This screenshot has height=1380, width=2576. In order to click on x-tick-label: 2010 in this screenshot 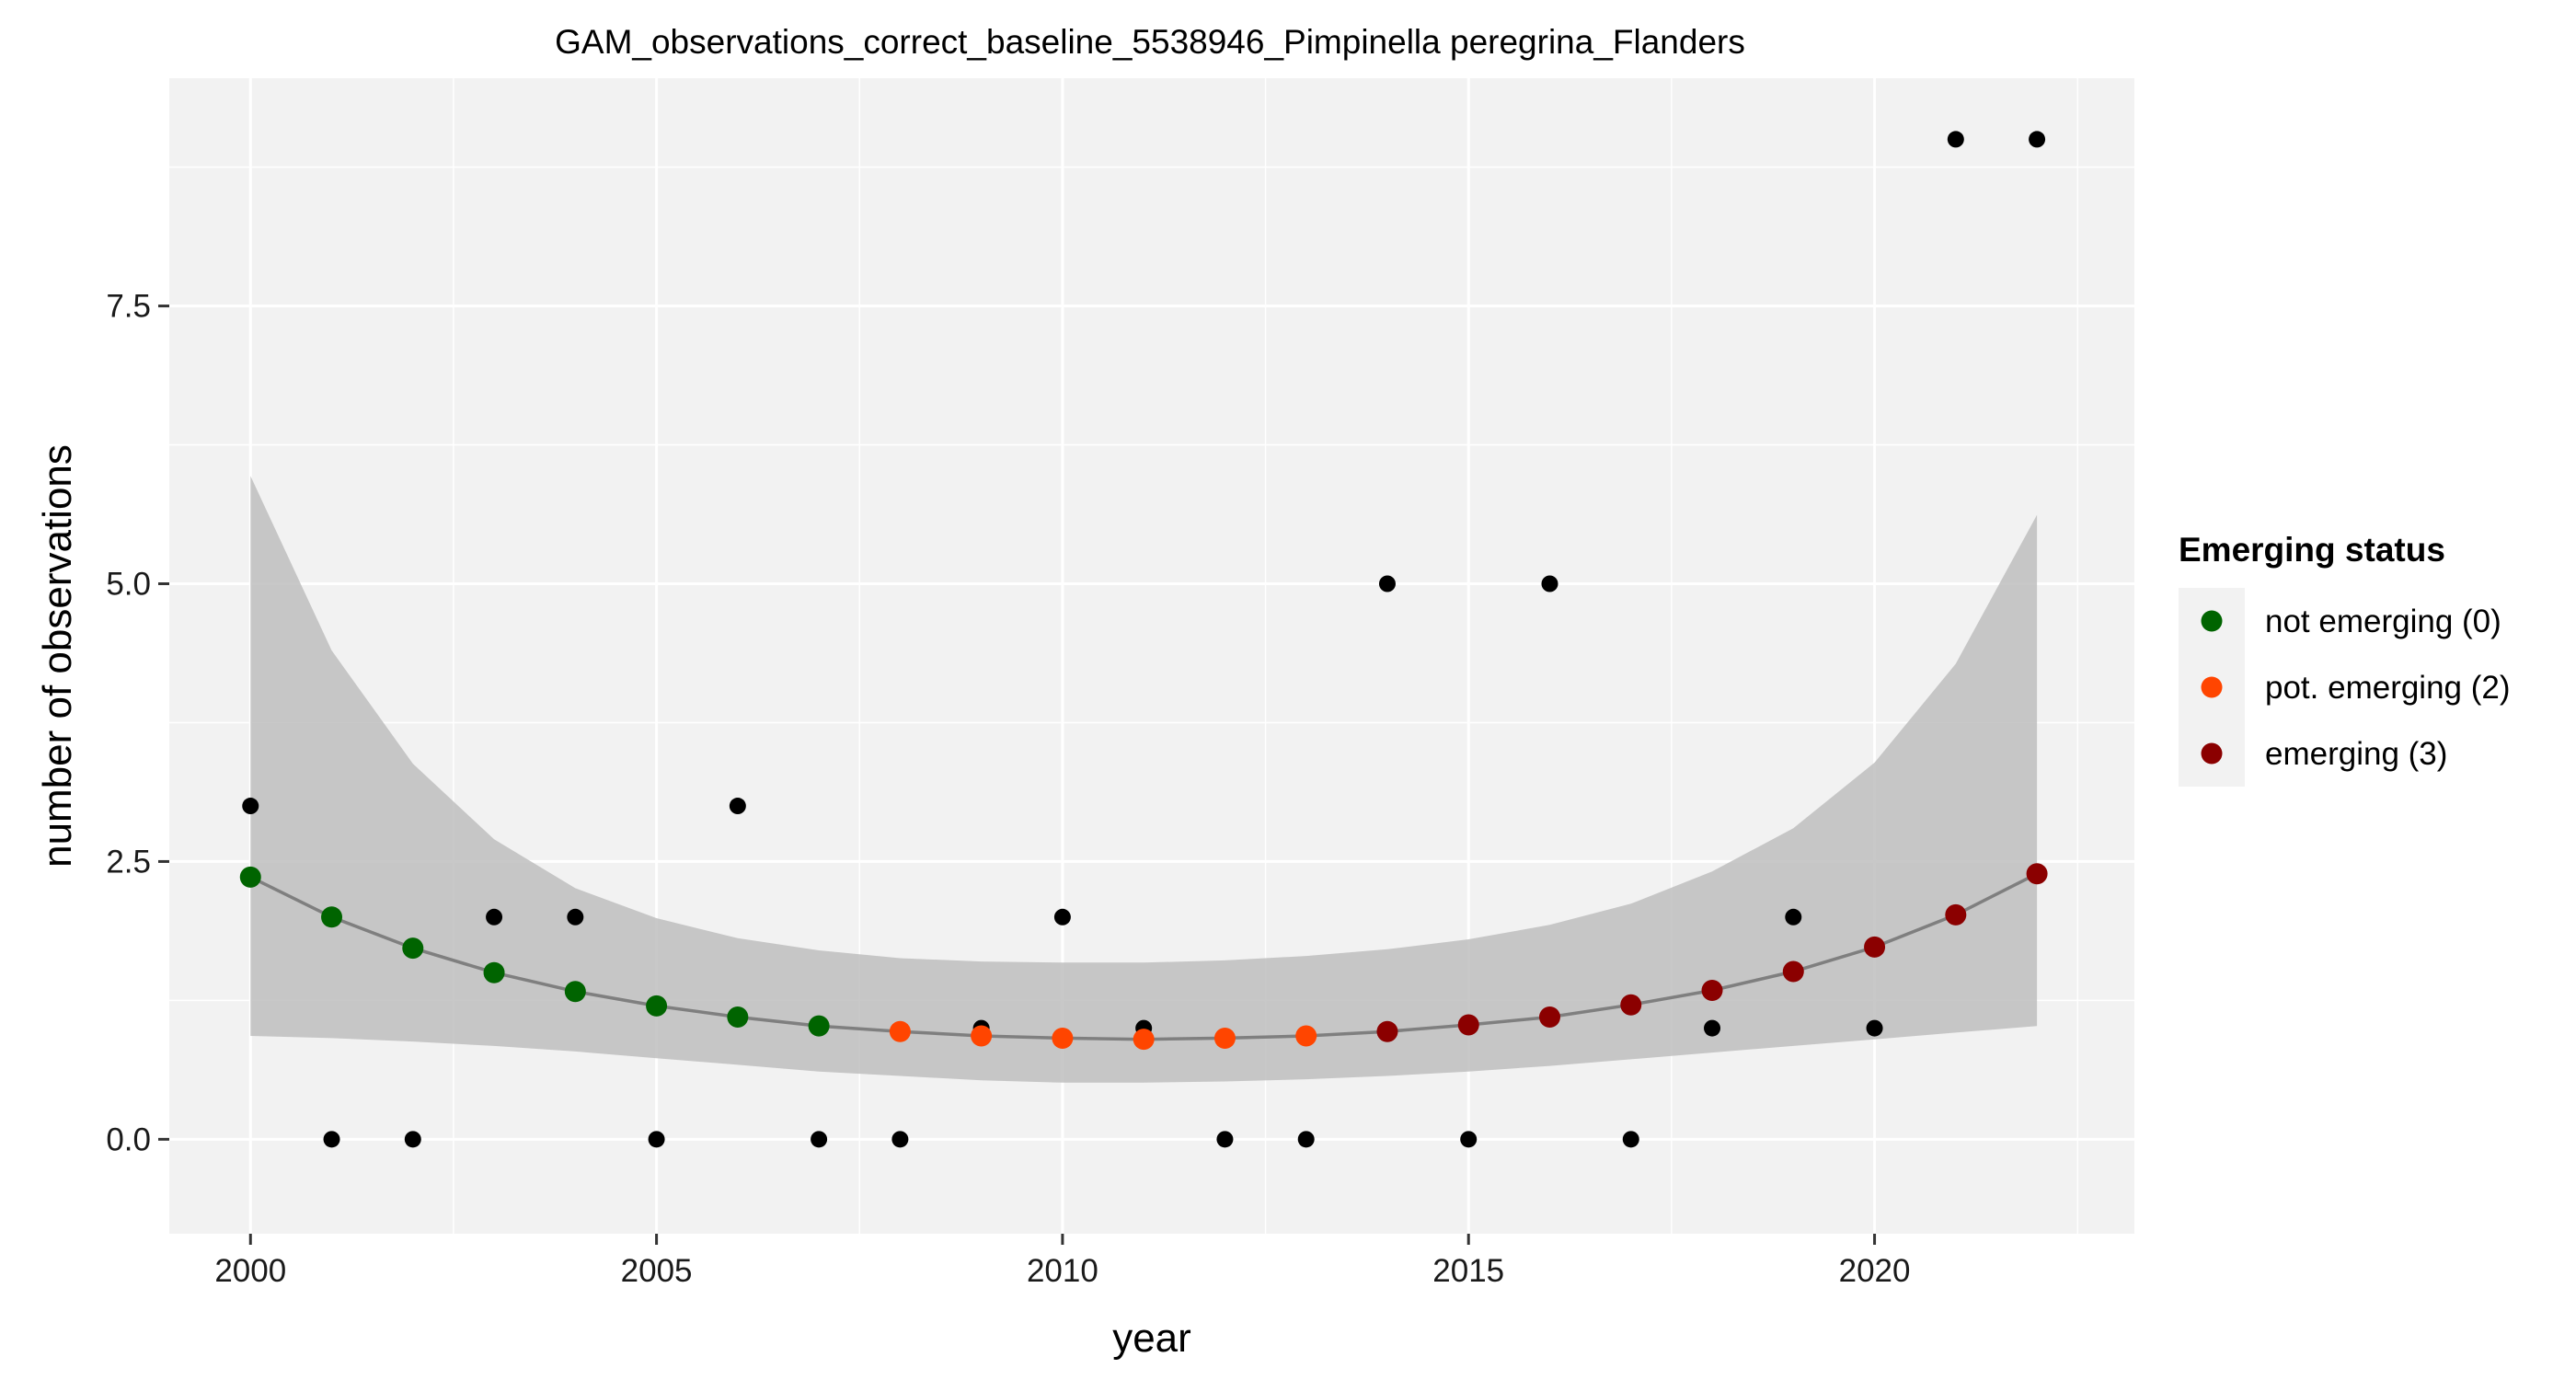, I will do `click(1062, 1271)`.